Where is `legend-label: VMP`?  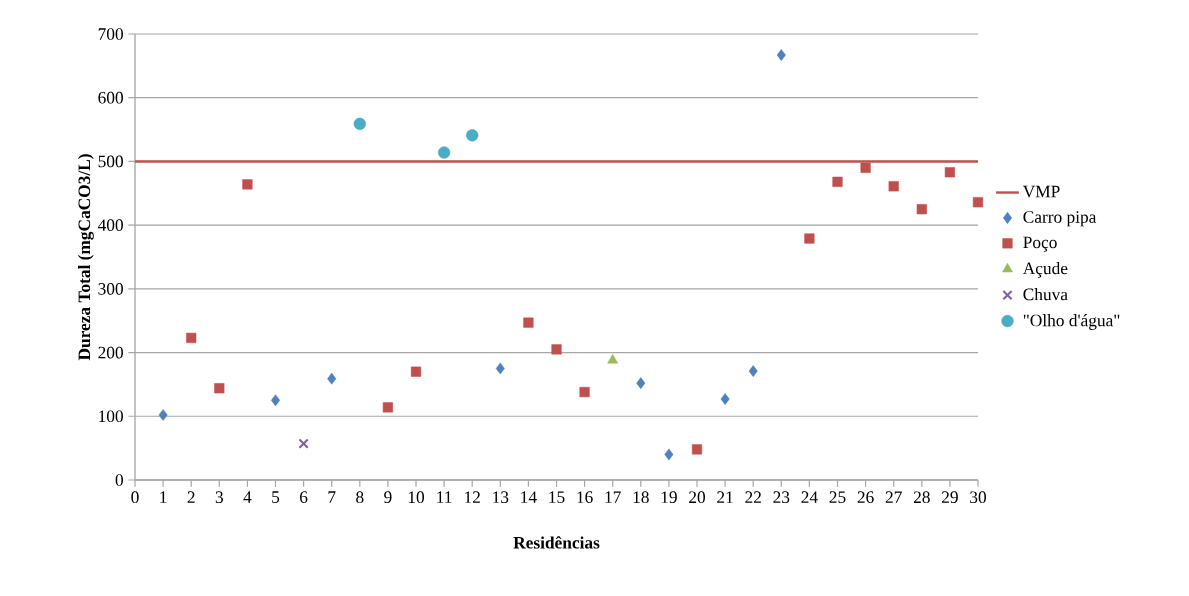 legend-label: VMP is located at coordinates (1041, 191).